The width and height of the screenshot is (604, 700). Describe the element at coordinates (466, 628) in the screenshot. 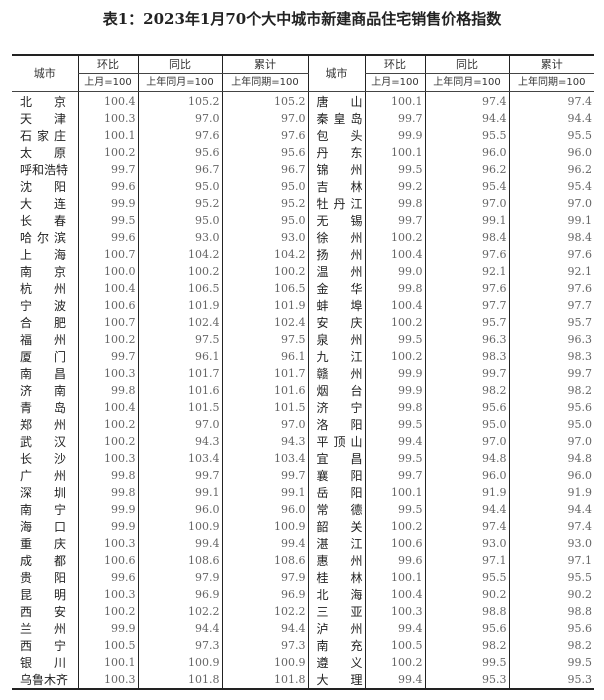

I see `yoy-value: 95.6` at that location.